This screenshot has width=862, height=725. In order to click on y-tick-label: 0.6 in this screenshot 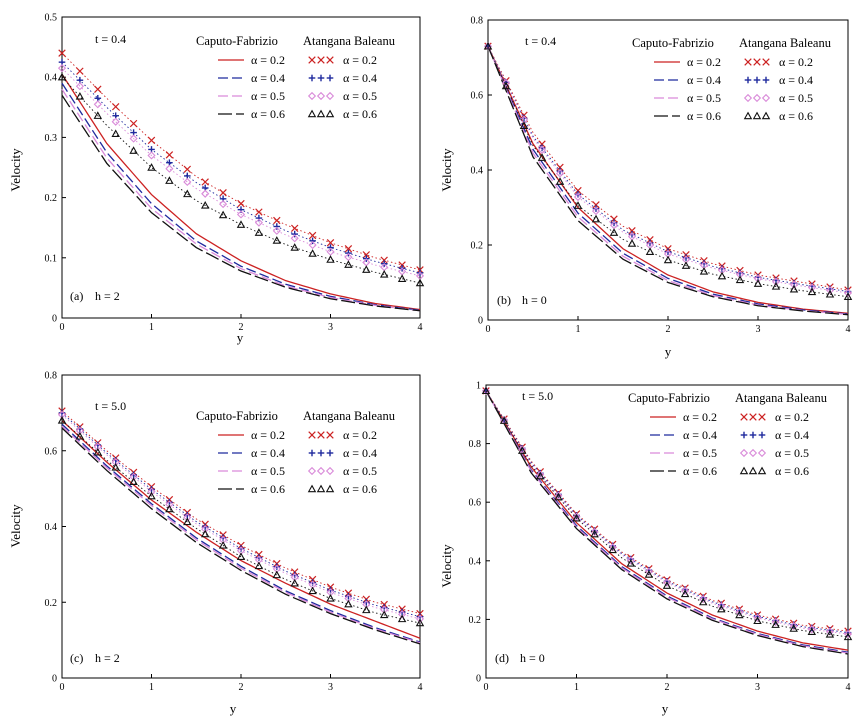, I will do `click(475, 503)`.